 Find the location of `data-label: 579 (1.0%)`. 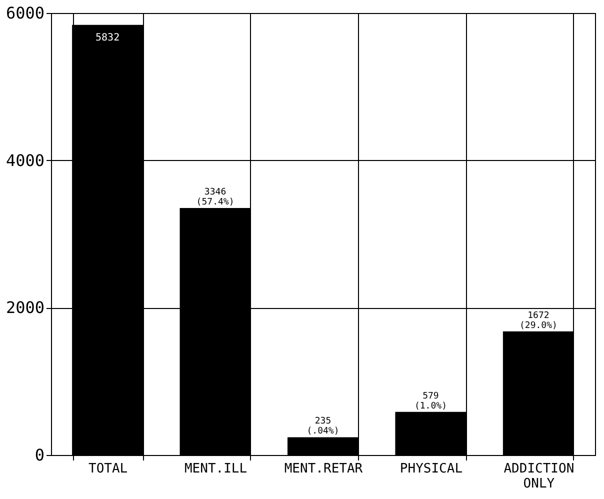

data-label: 579 (1.0%) is located at coordinates (430, 401).